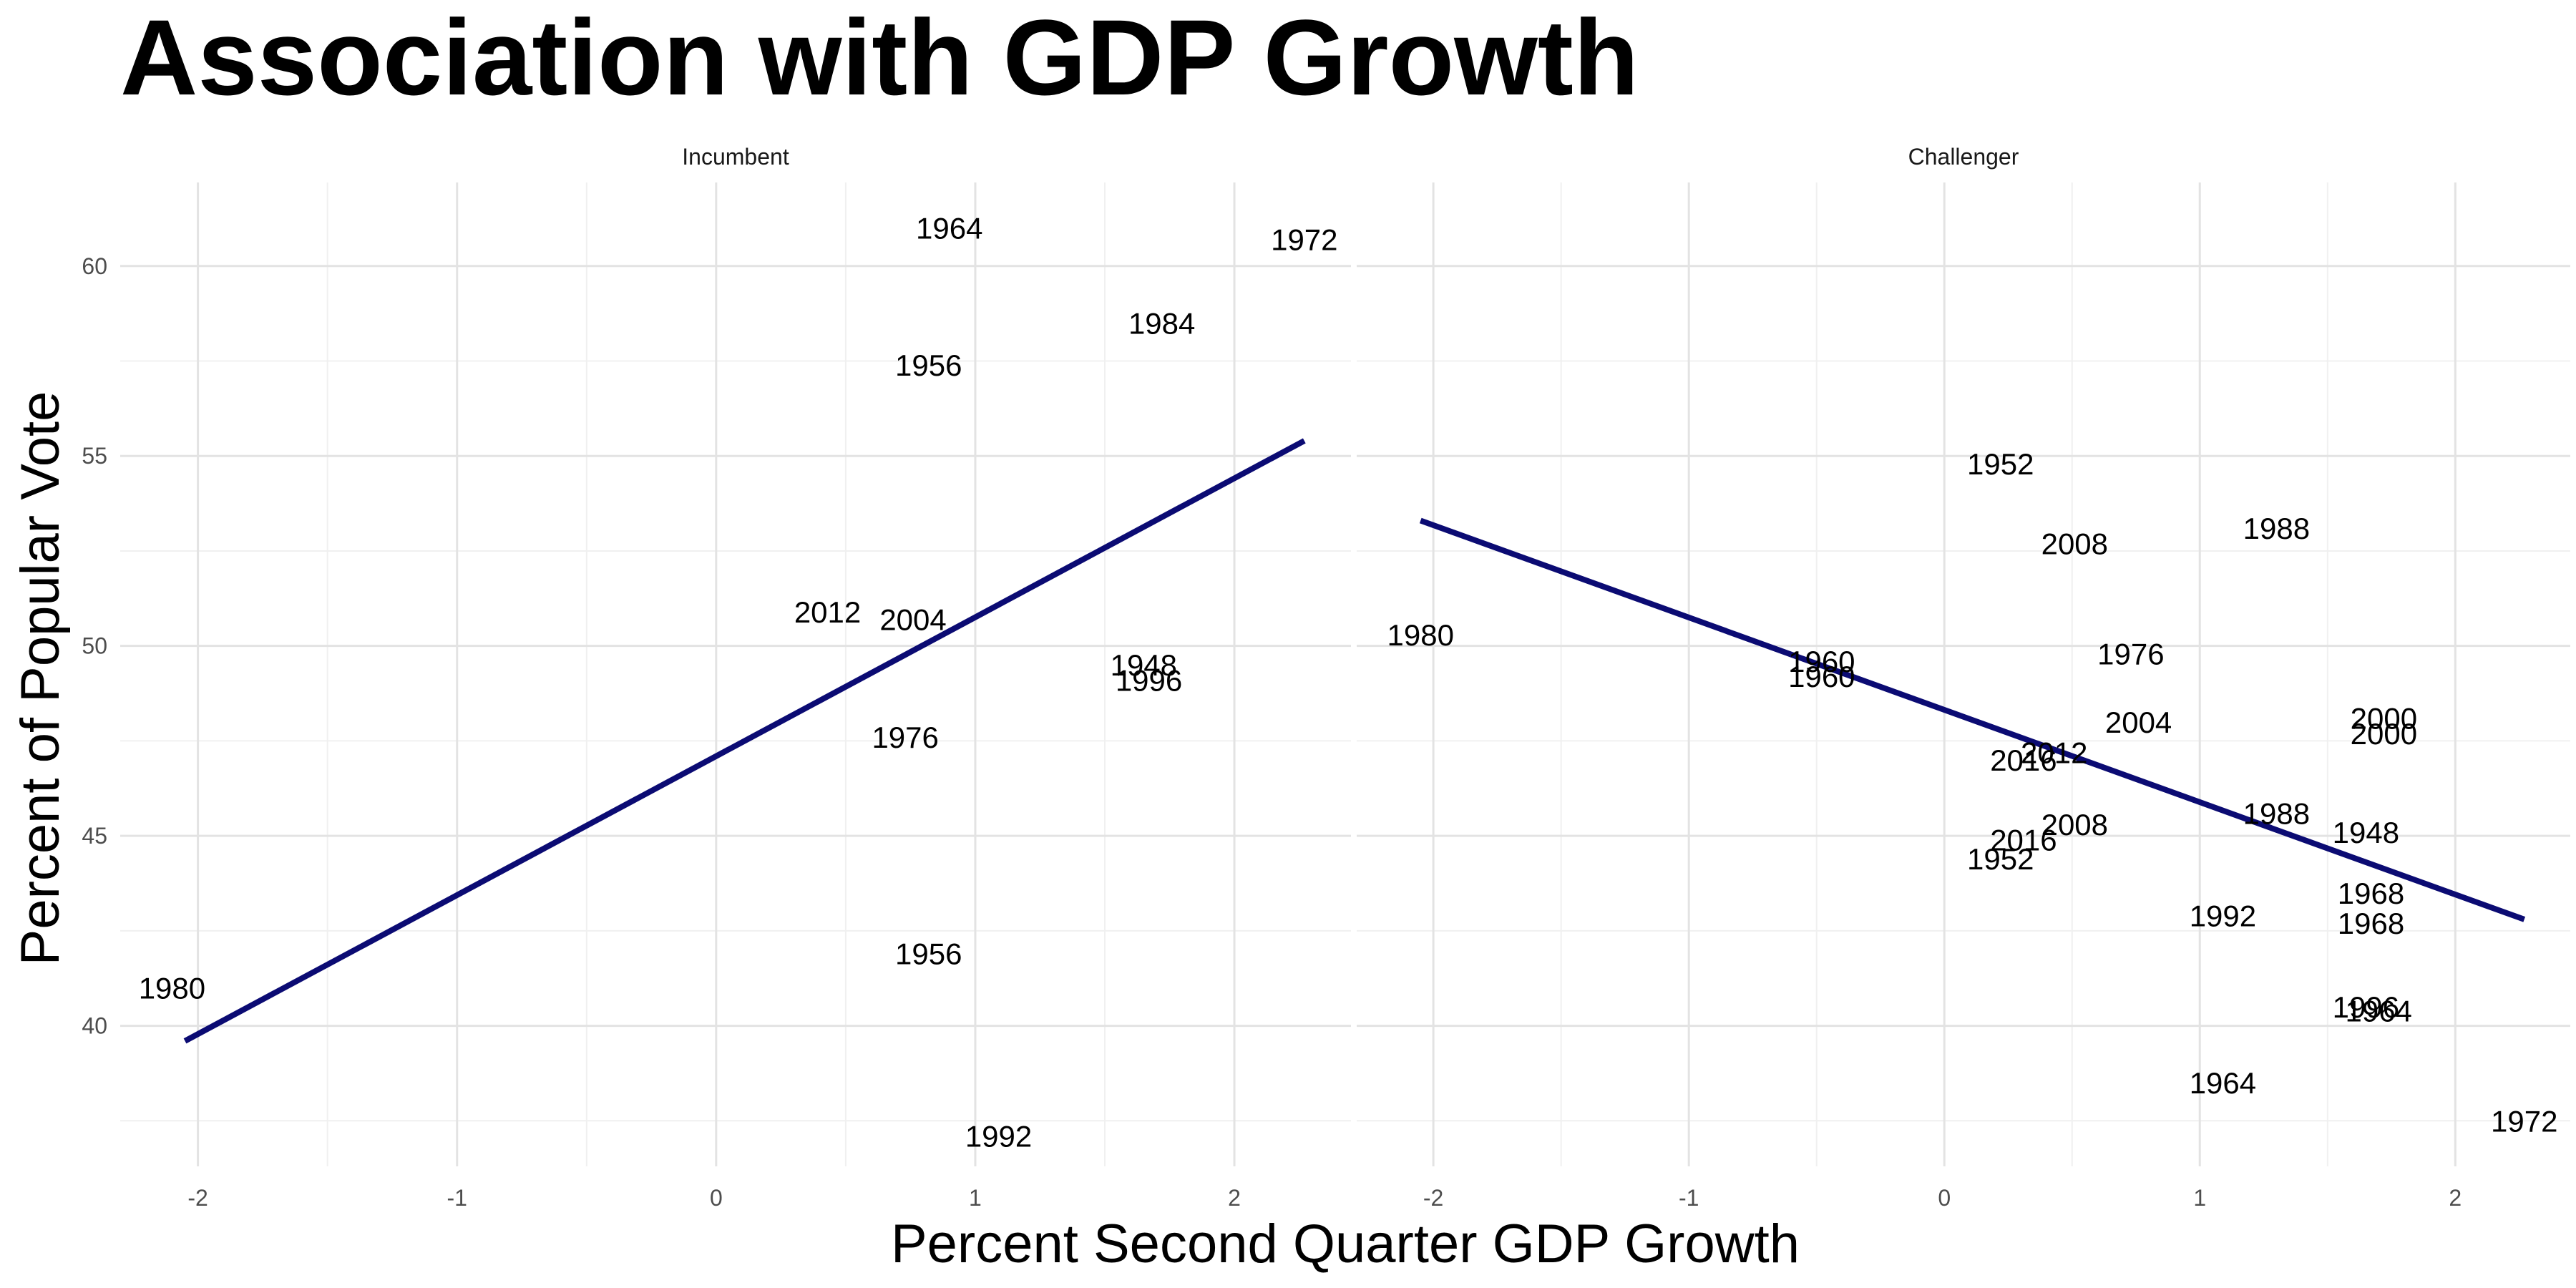 Image resolution: width=2576 pixels, height=1288 pixels. Describe the element at coordinates (40, 678) in the screenshot. I see `y-axis-label: Percent of Popular Vote` at that location.